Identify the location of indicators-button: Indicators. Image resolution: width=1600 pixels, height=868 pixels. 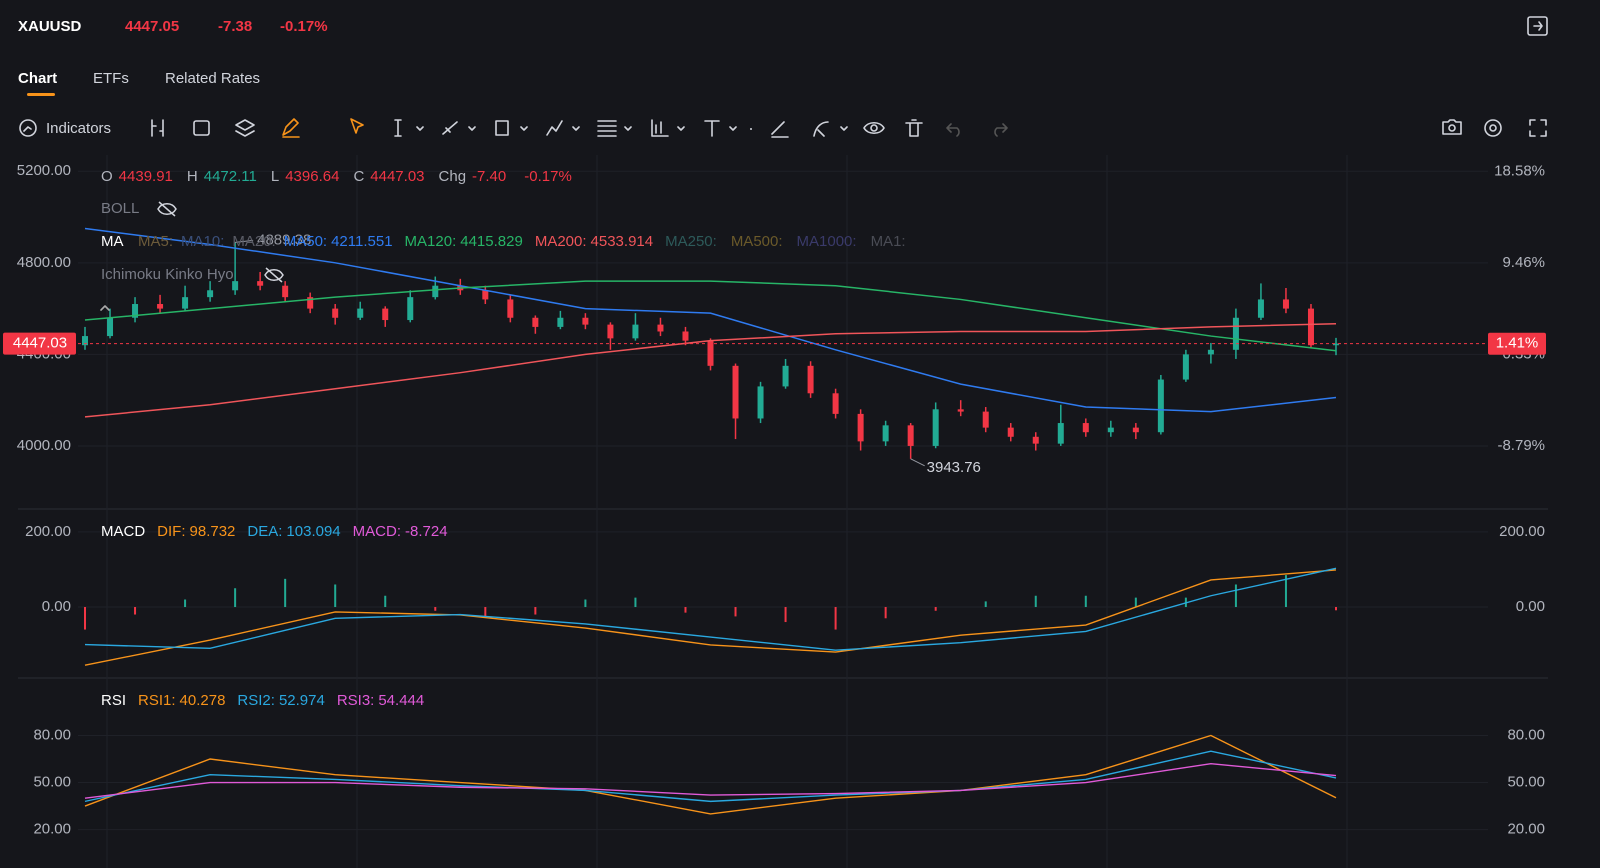
(65, 128).